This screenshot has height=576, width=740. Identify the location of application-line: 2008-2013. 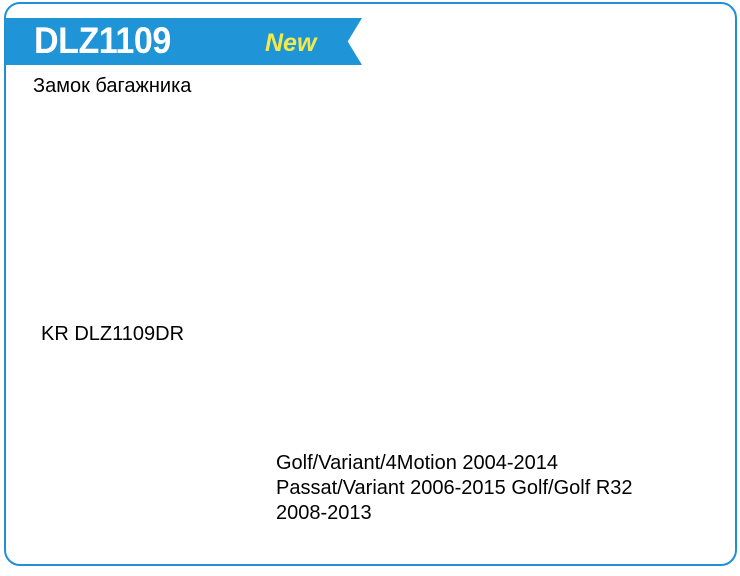
(324, 513).